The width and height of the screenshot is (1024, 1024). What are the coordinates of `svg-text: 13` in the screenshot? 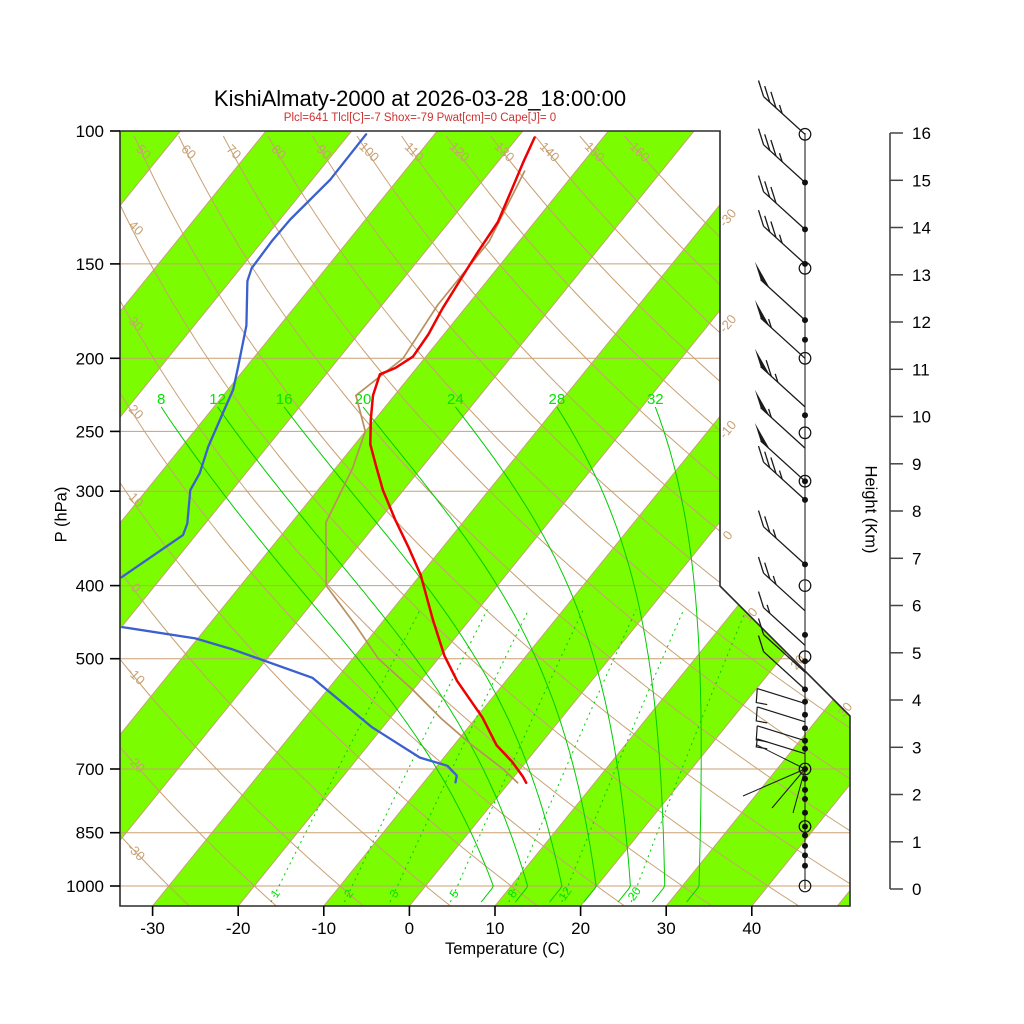 It's located at (921, 275).